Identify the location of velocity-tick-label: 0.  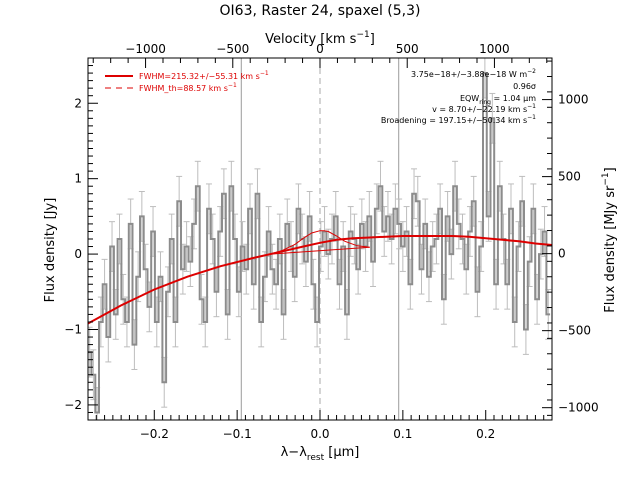
(320, 49).